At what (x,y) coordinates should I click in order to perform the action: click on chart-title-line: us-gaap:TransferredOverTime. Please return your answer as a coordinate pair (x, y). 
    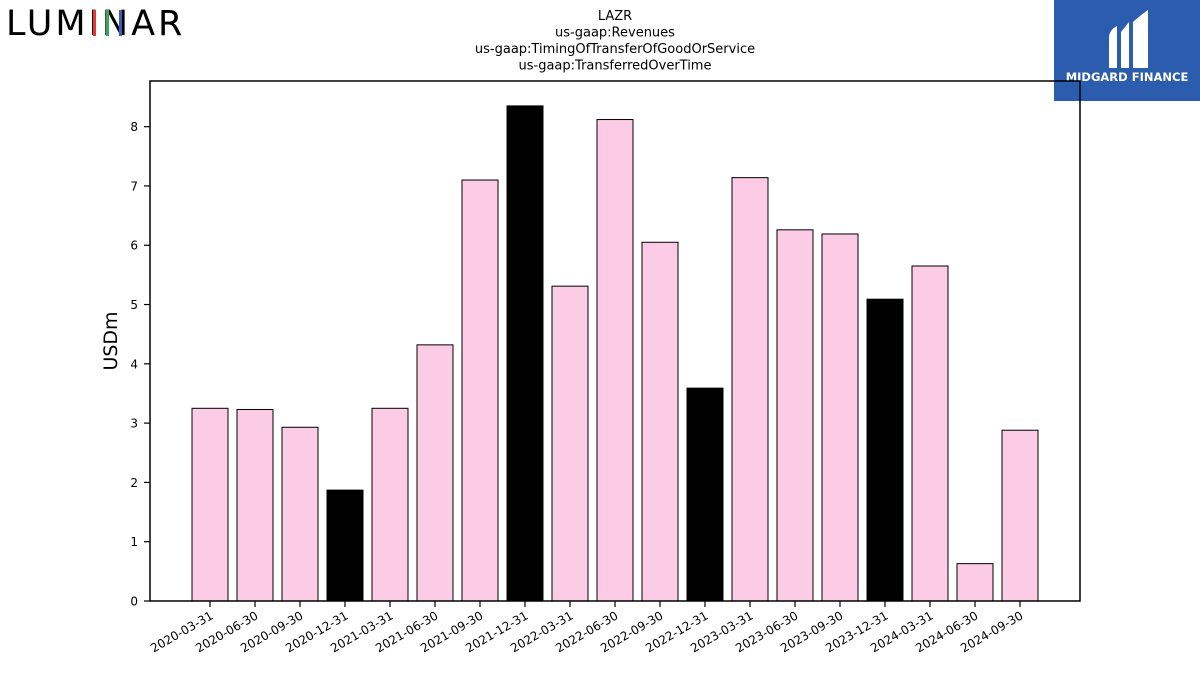
    Looking at the image, I should click on (615, 66).